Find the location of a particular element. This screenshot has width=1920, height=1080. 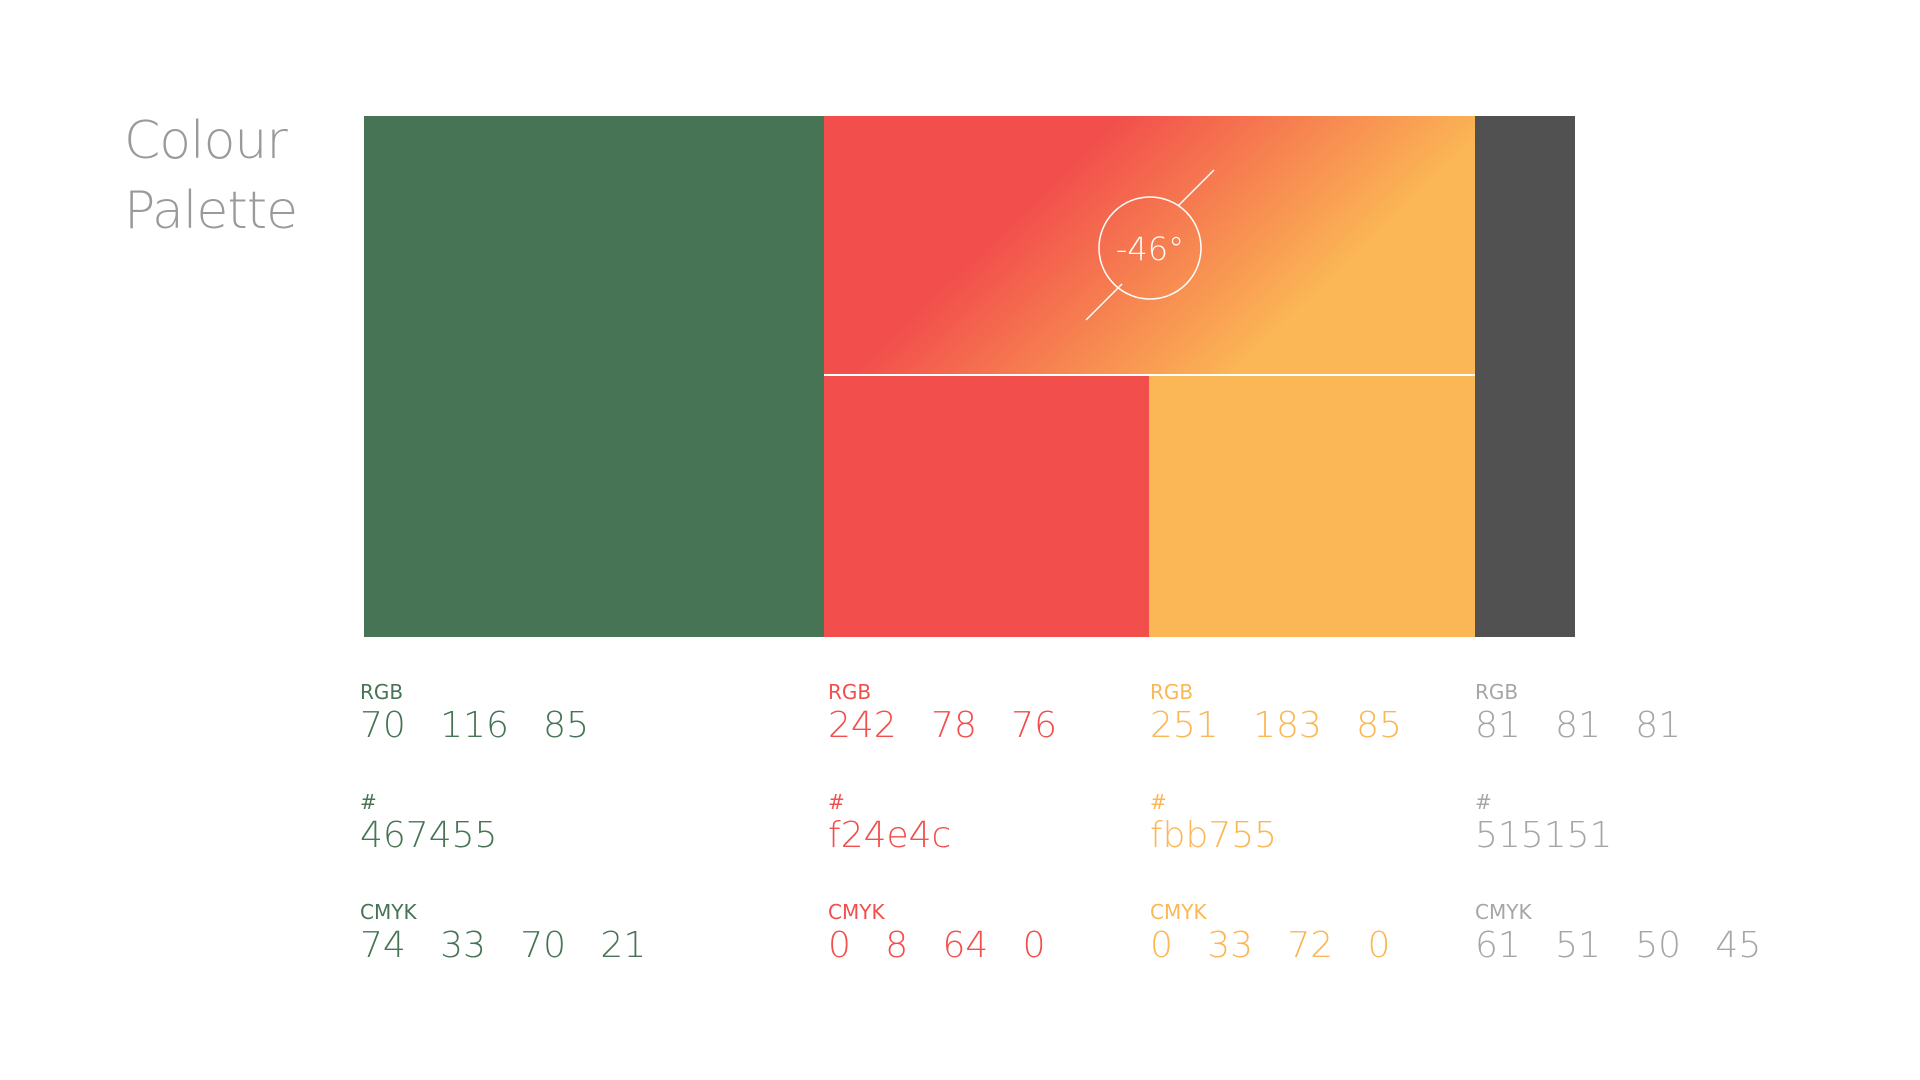

gradient-angle-indicator: -46° is located at coordinates (1150, 245).